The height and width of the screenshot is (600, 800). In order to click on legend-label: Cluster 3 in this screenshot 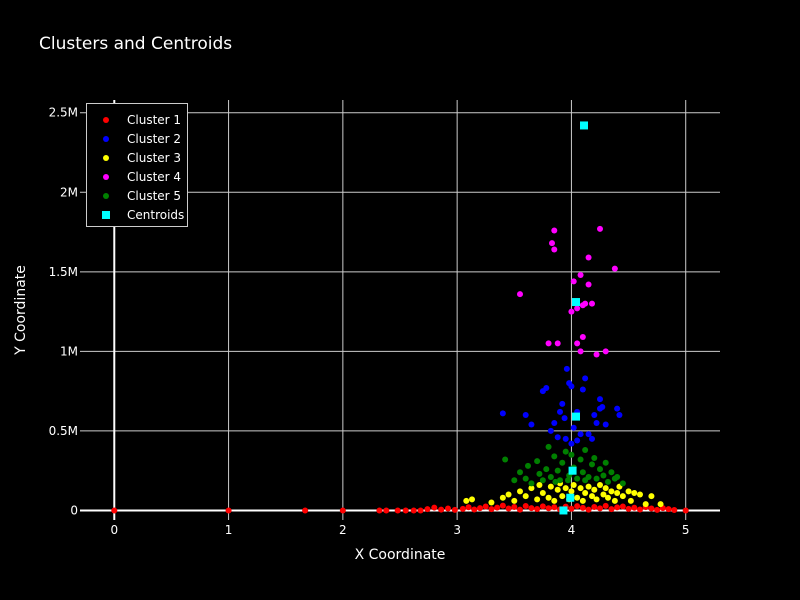, I will do `click(154, 157)`.